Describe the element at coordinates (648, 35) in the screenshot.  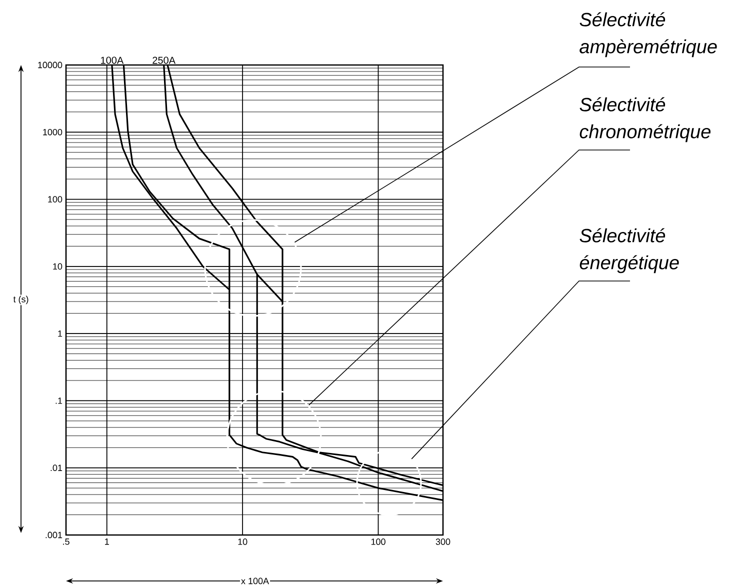
I see `text: Sélectivité ampèremétrique` at that location.